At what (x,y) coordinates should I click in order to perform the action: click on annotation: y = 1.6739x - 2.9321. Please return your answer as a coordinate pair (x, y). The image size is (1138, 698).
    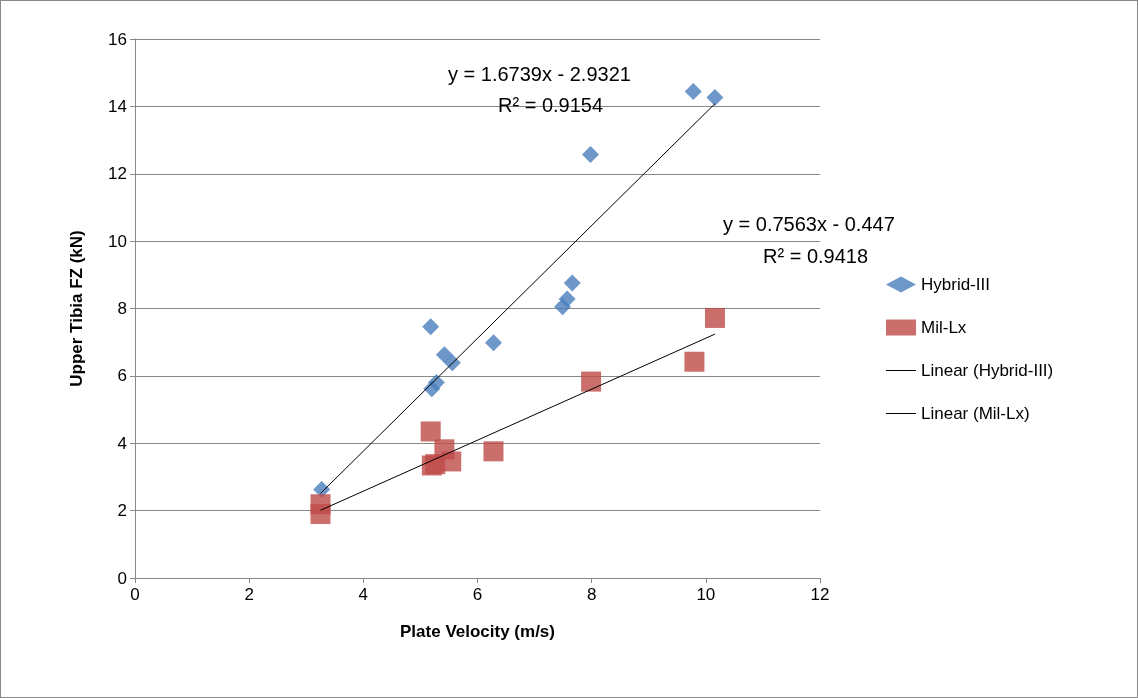
    Looking at the image, I should click on (539, 74).